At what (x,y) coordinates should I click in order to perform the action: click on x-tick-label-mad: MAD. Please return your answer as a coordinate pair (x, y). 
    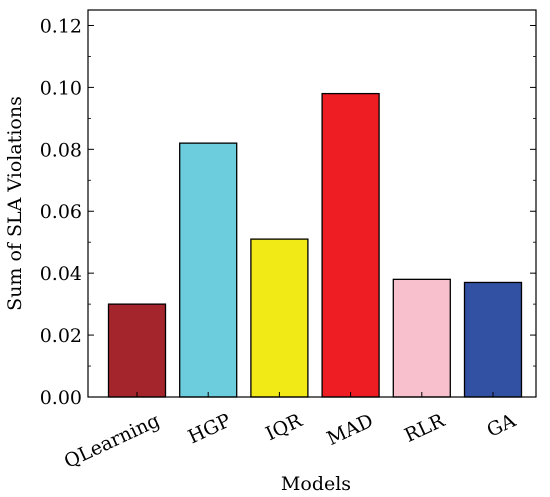
    Looking at the image, I should click on (350, 430).